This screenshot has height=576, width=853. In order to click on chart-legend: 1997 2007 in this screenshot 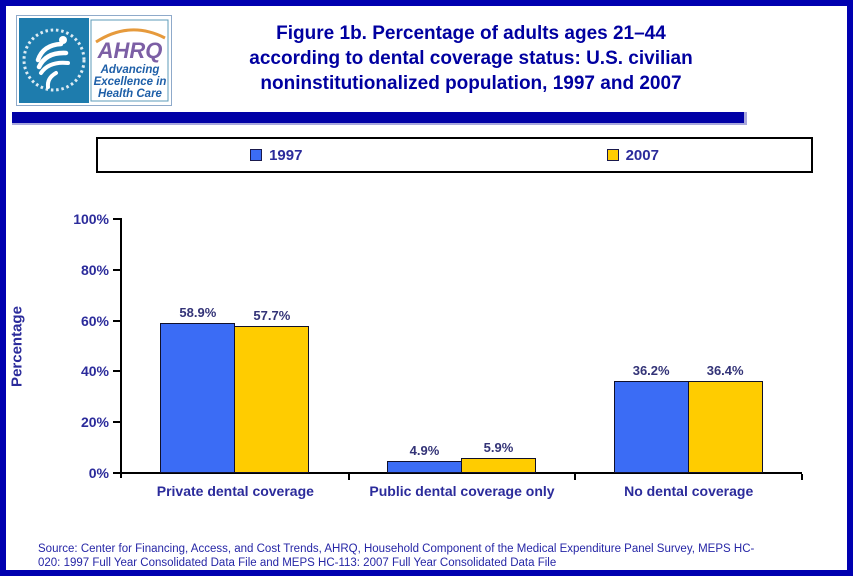, I will do `click(454, 155)`.